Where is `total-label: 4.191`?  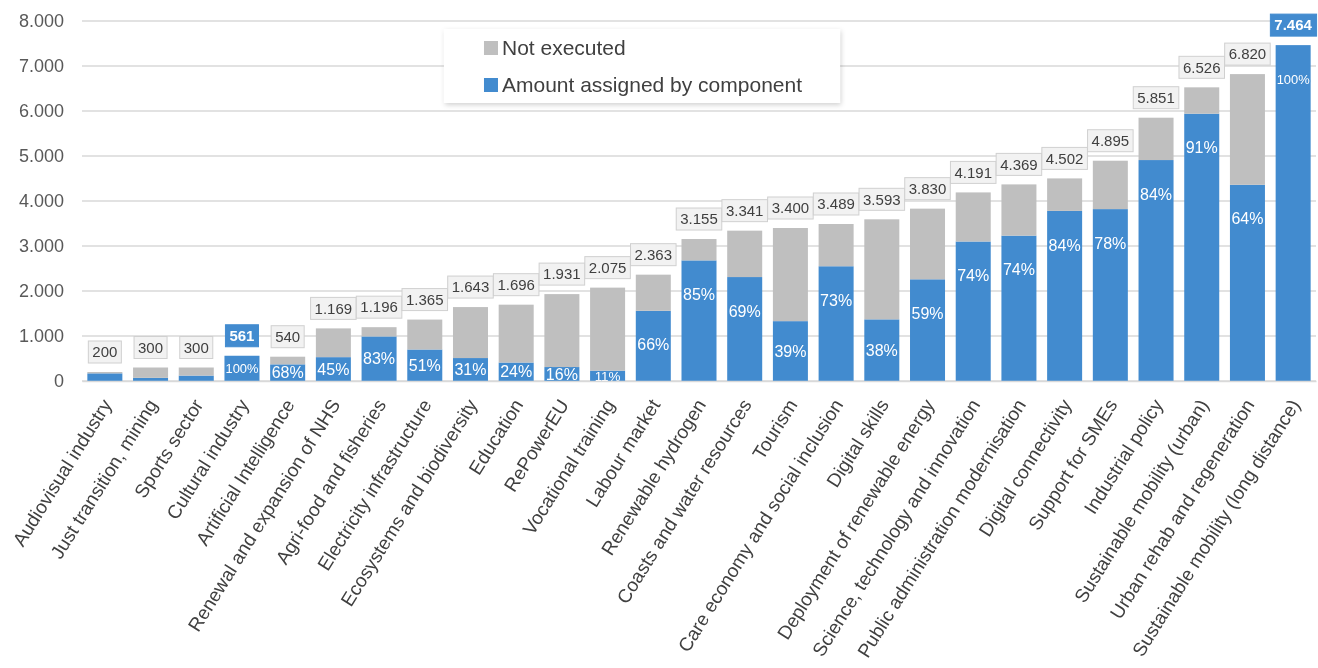 total-label: 4.191 is located at coordinates (973, 172).